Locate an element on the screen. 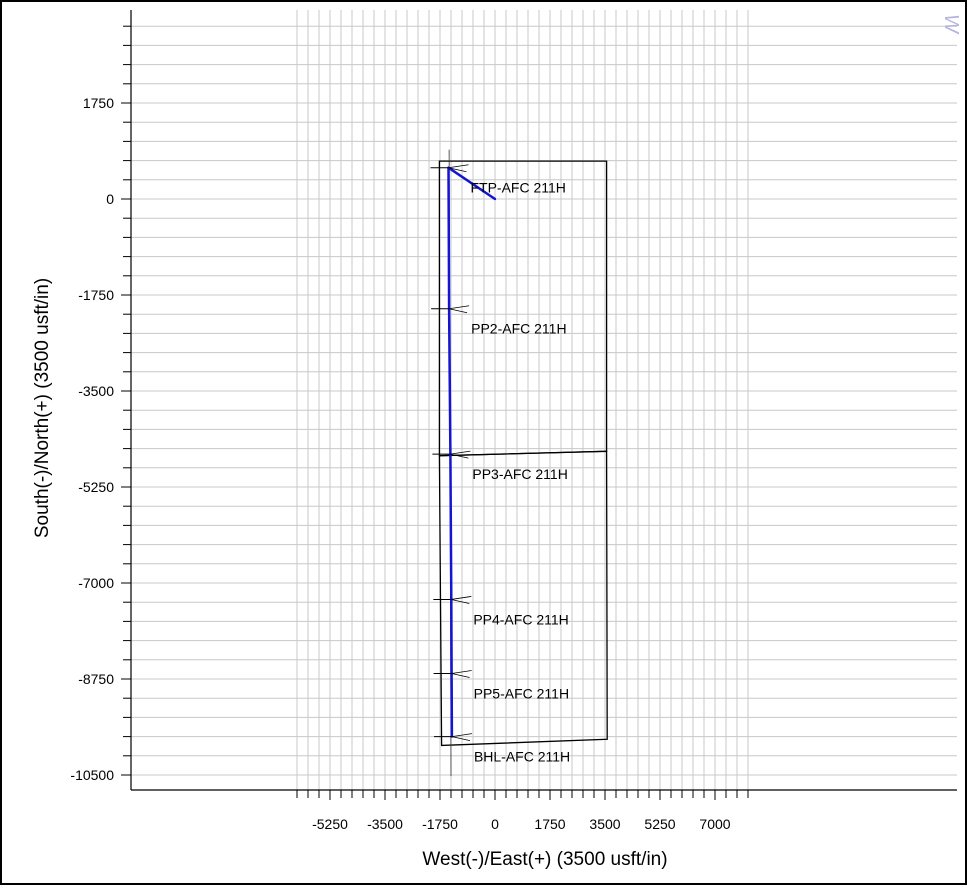  y-tick-label: -7000 is located at coordinates (96, 583).